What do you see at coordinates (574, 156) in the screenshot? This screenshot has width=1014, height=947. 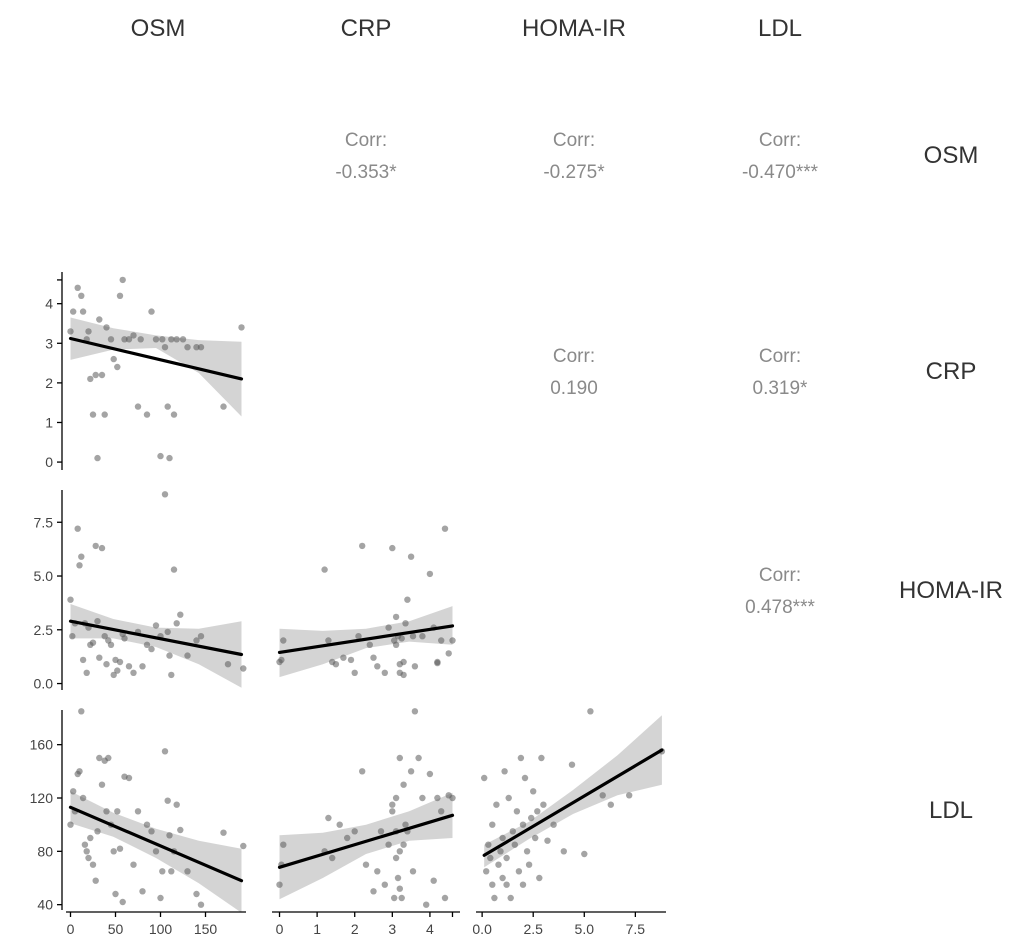 I see `correlation-cell: Corr: -0.275*` at bounding box center [574, 156].